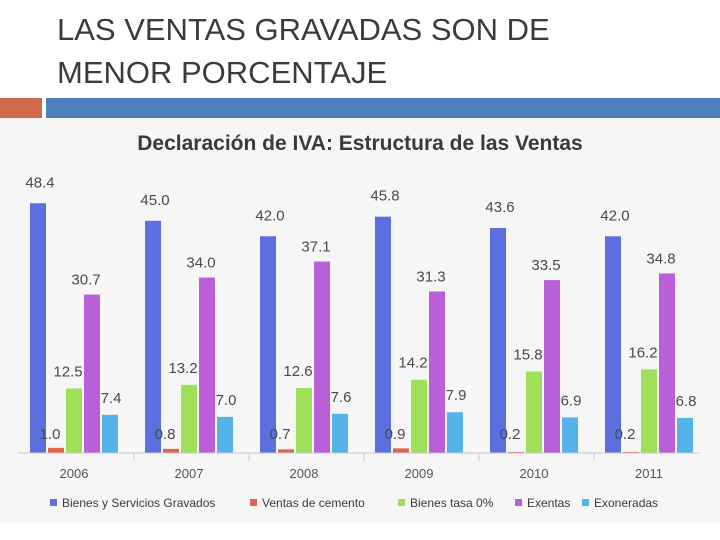 The image size is (720, 540). Describe the element at coordinates (268, 344) in the screenshot. I see `bar-bienes-y-servicios-gravados-2008` at that location.